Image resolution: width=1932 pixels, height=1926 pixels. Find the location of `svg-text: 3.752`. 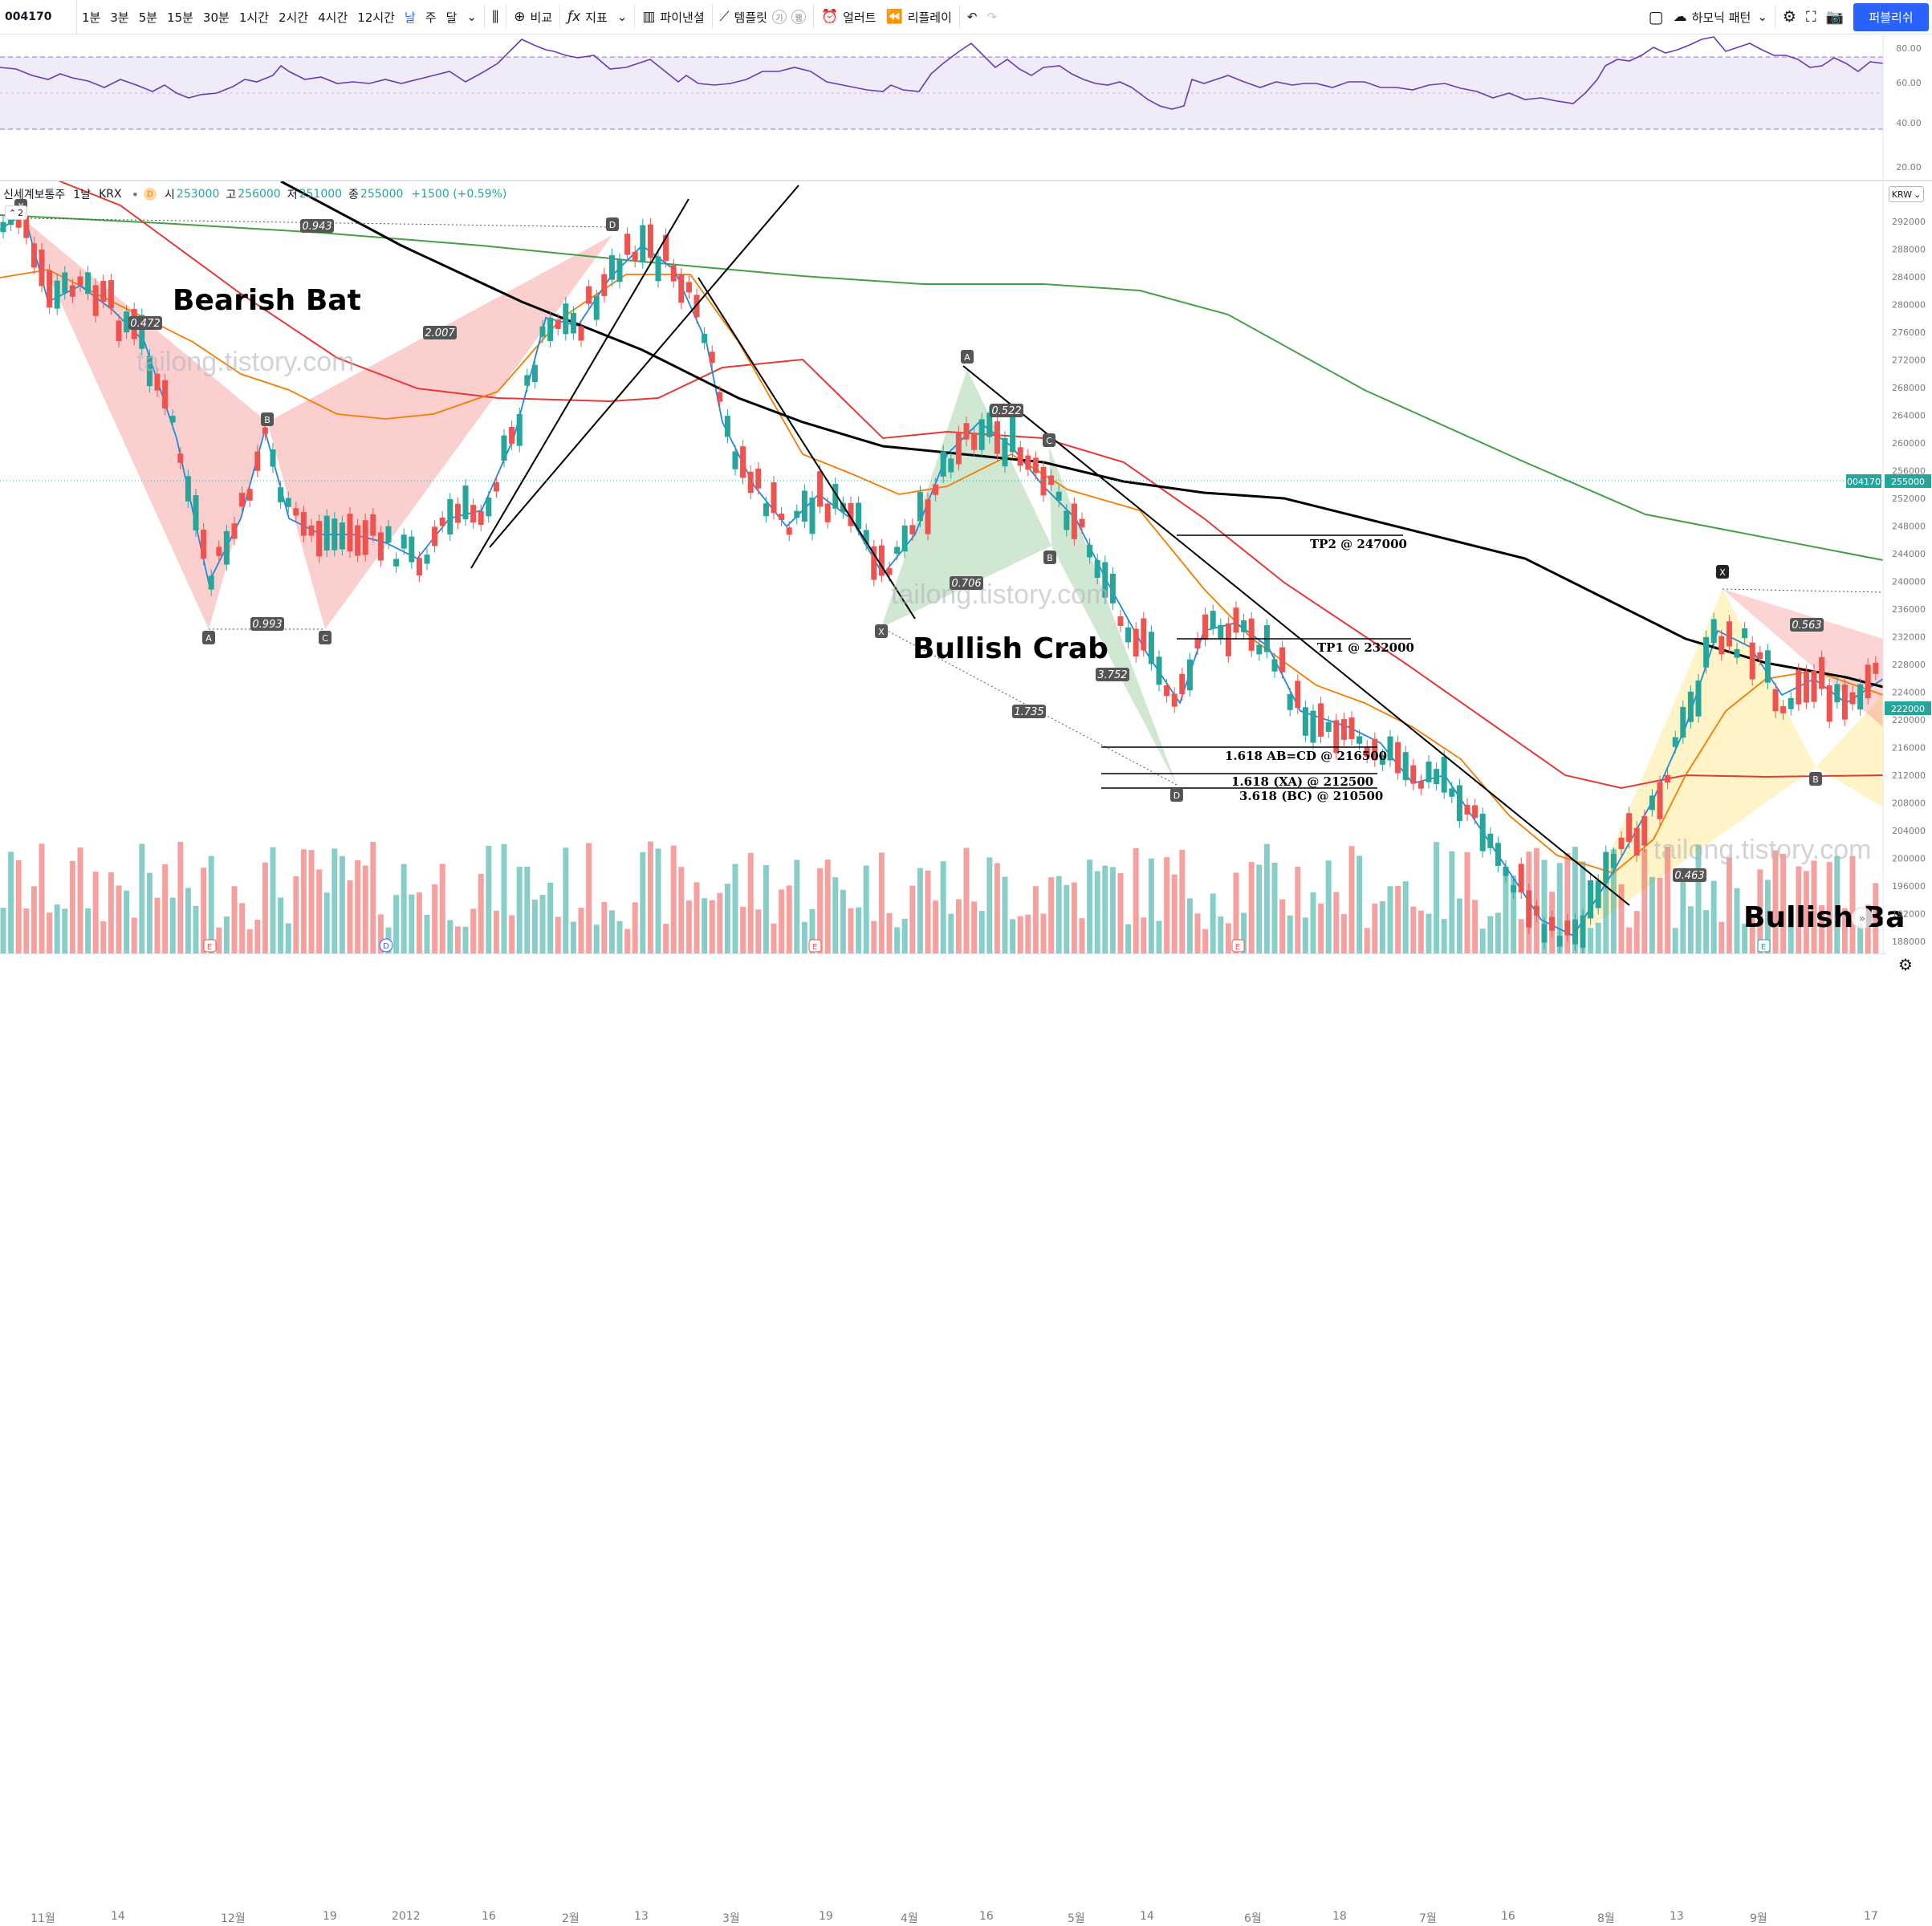

svg-text: 3.752 is located at coordinates (1112, 675).